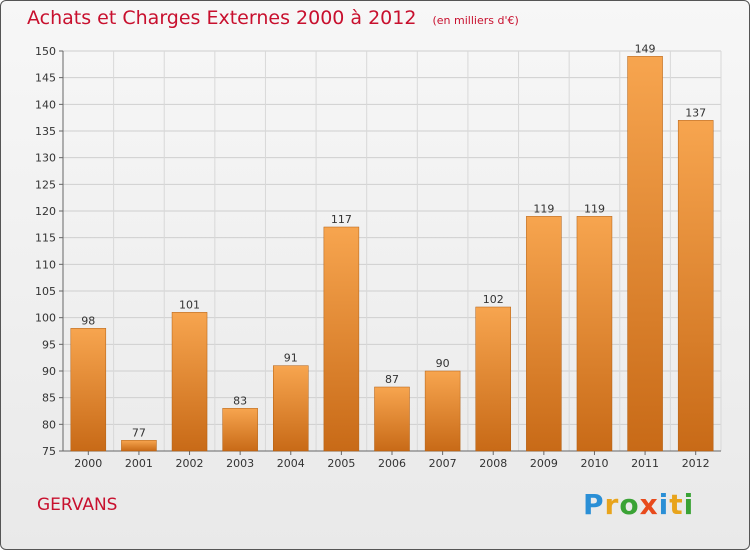 This screenshot has height=550, width=750. Describe the element at coordinates (88, 320) in the screenshot. I see `value-label: 98` at that location.